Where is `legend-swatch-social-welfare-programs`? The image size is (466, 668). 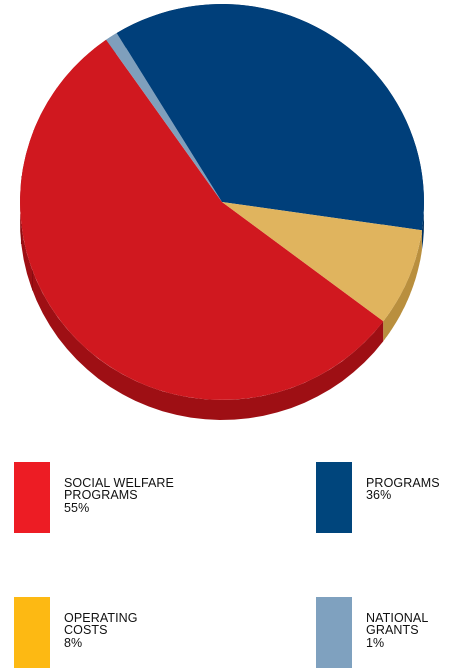 legend-swatch-social-welfare-programs is located at coordinates (32, 497).